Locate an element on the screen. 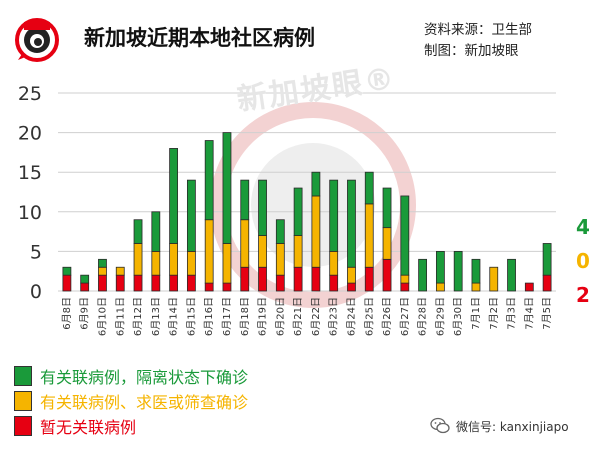 The height and width of the screenshot is (451, 605). x-tick-label: 6月19日 is located at coordinates (263, 316).